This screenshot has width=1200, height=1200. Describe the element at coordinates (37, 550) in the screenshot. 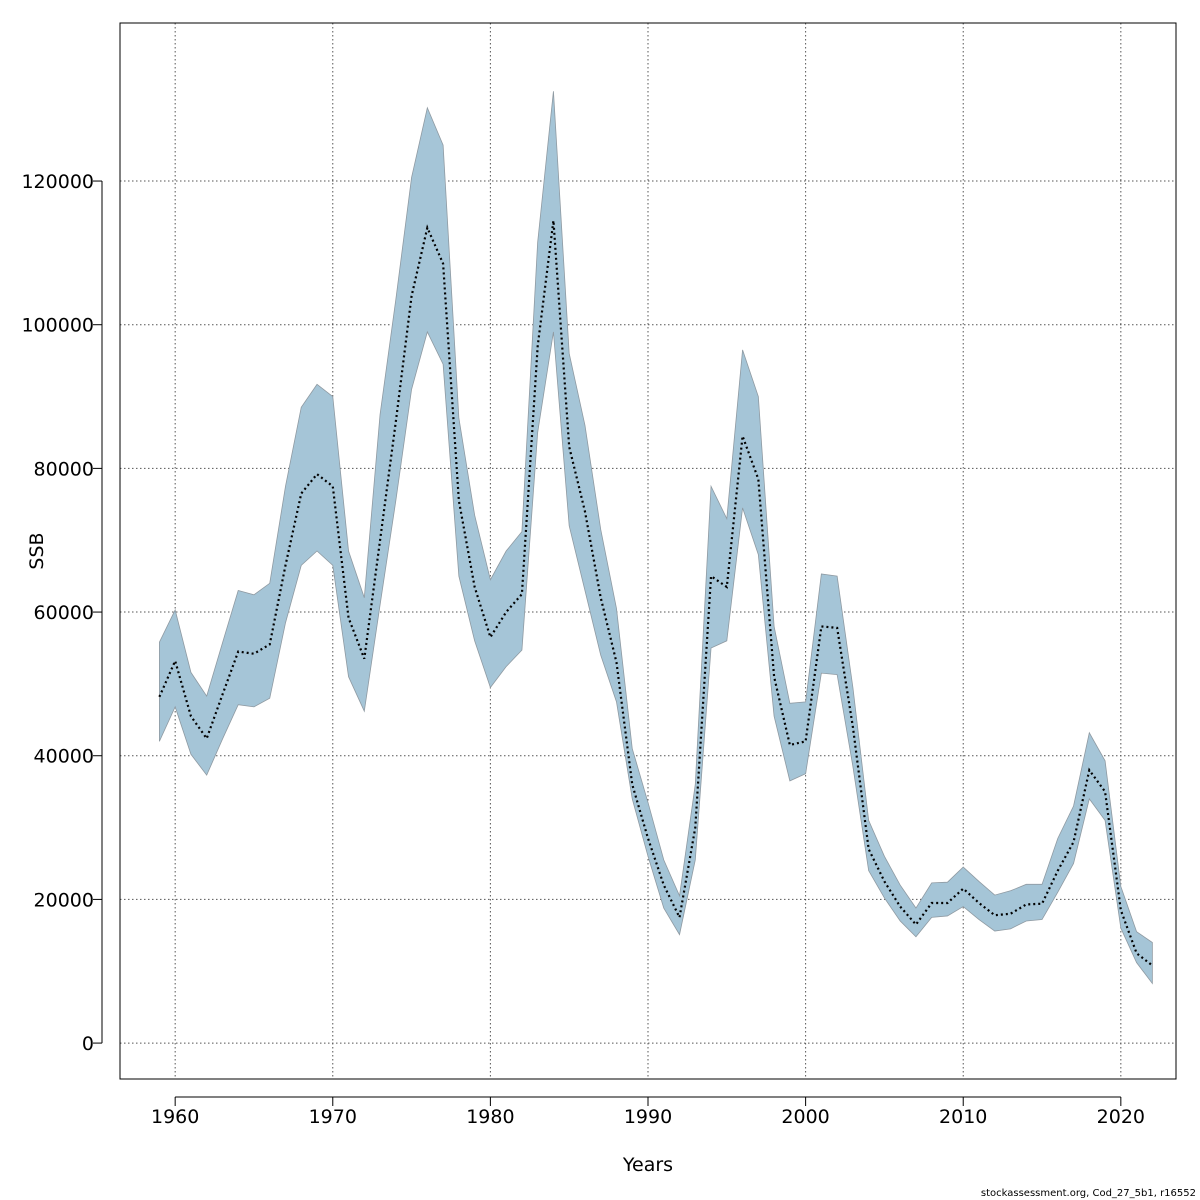

I see `y-axis-title: SSB` at that location.